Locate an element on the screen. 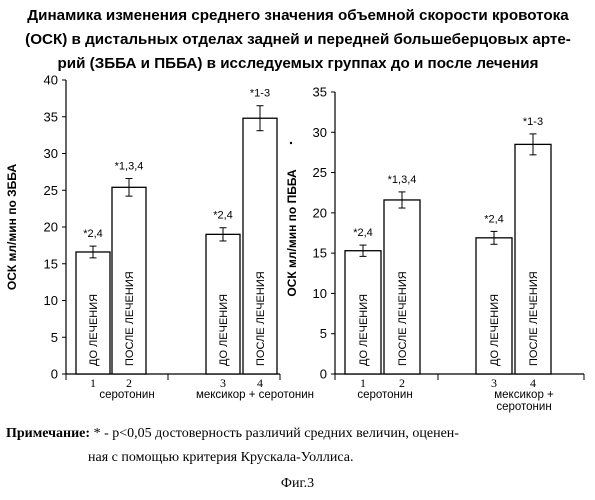  note-line-2: ная с помощью критерия Крускала-Уоллиса. is located at coordinates (221, 458).